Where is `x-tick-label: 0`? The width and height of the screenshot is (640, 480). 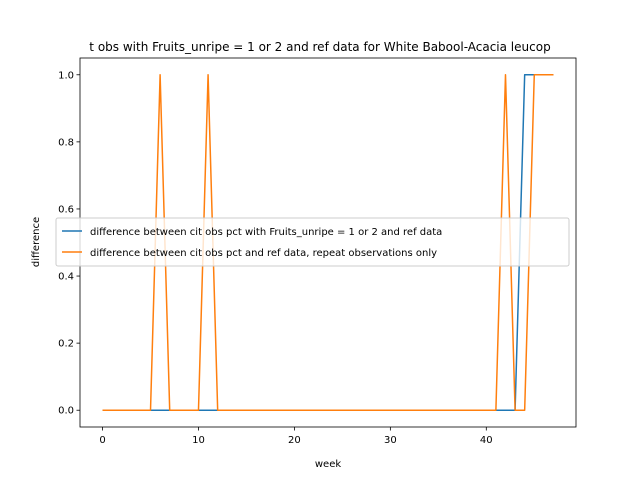
x-tick-label: 0 is located at coordinates (102, 440).